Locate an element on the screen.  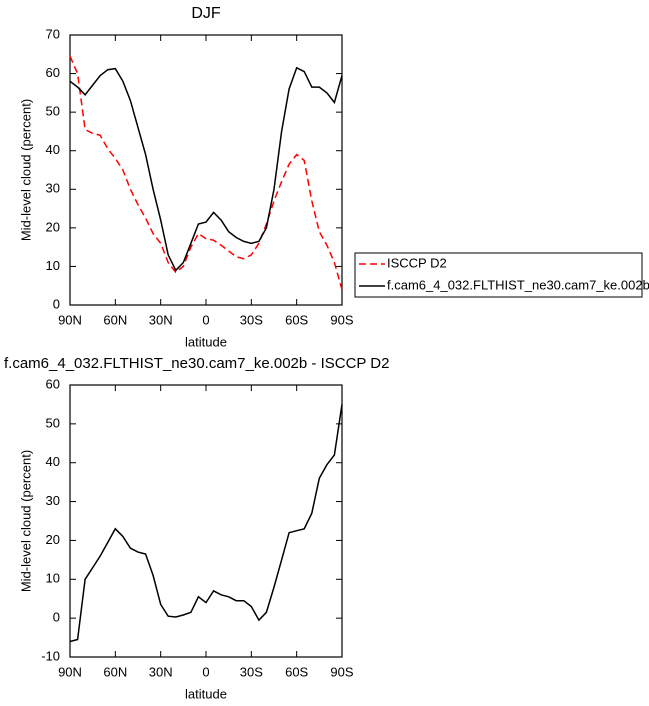
y-tick-label: -10 is located at coordinates (50, 655).